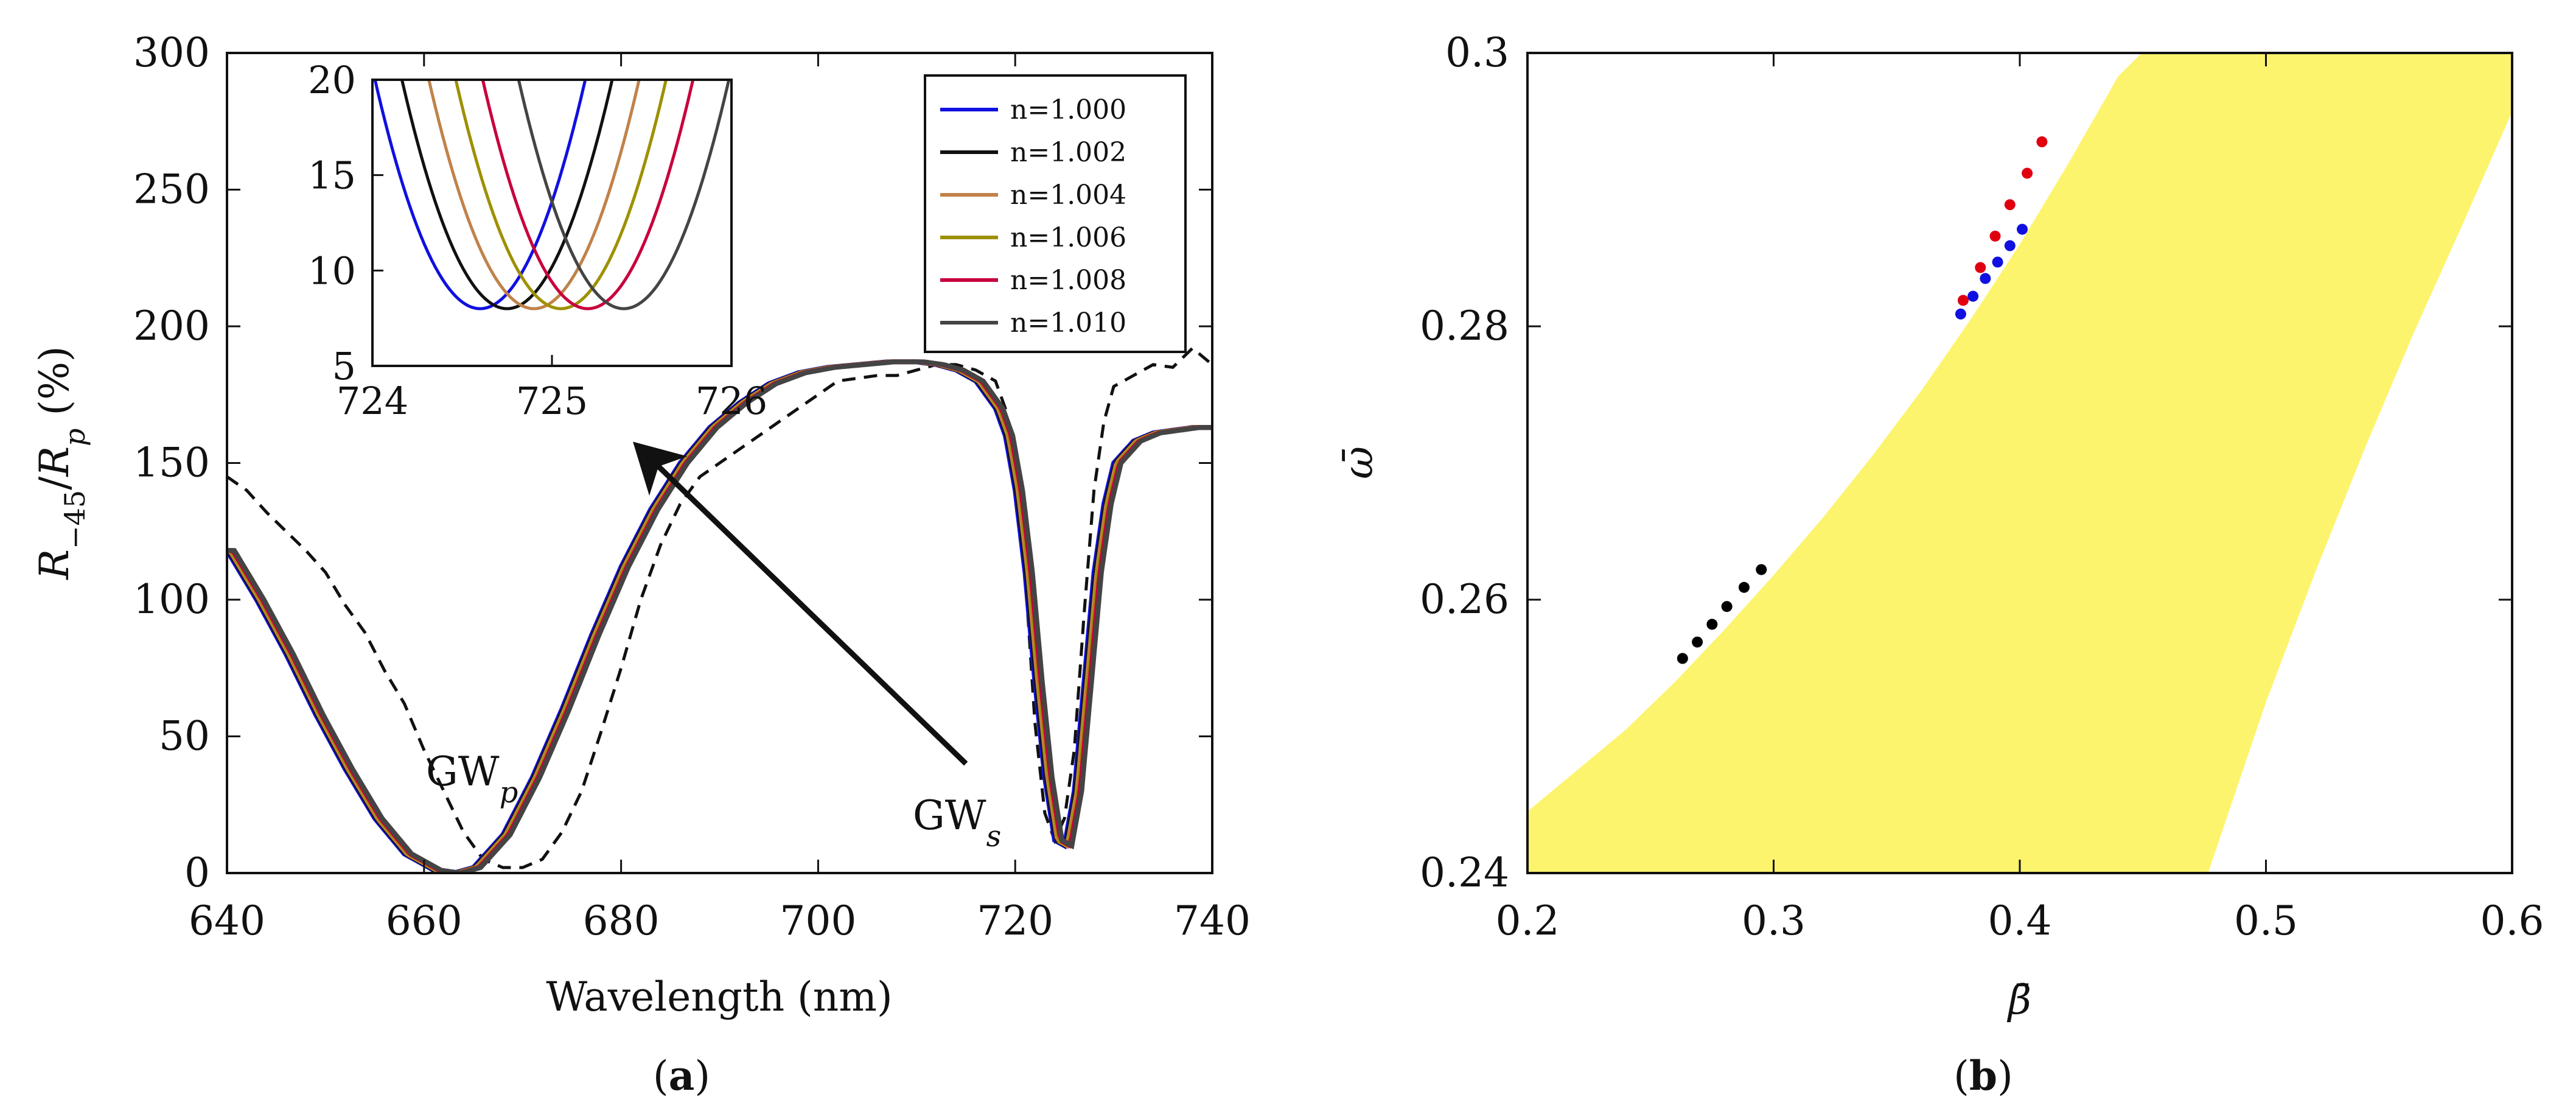 The image size is (2576, 1119). Describe the element at coordinates (344, 366) in the screenshot. I see `inset-y-tick-label: 5` at that location.